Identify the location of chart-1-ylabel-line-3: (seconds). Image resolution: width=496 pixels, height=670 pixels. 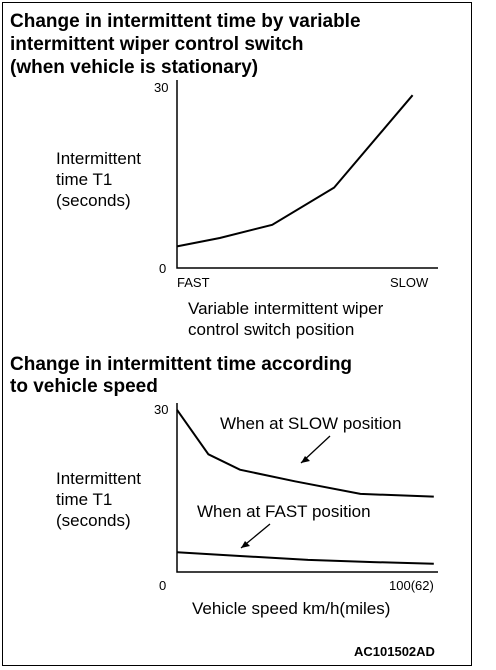
(93, 200).